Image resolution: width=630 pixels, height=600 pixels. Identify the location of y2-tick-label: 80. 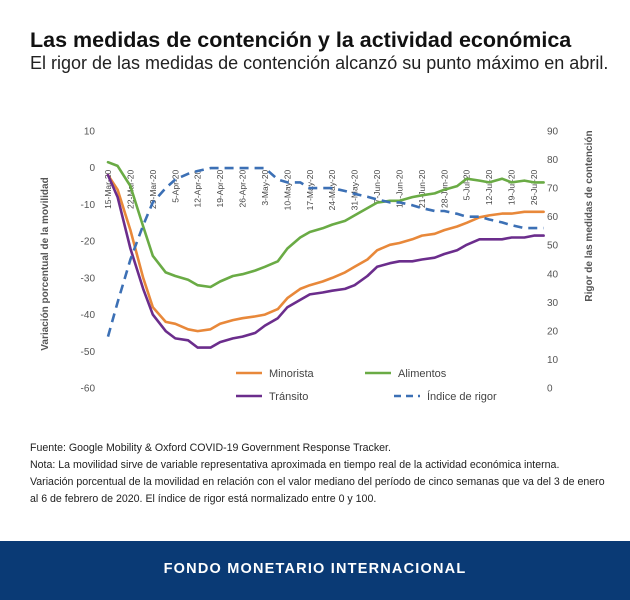
(553, 160).